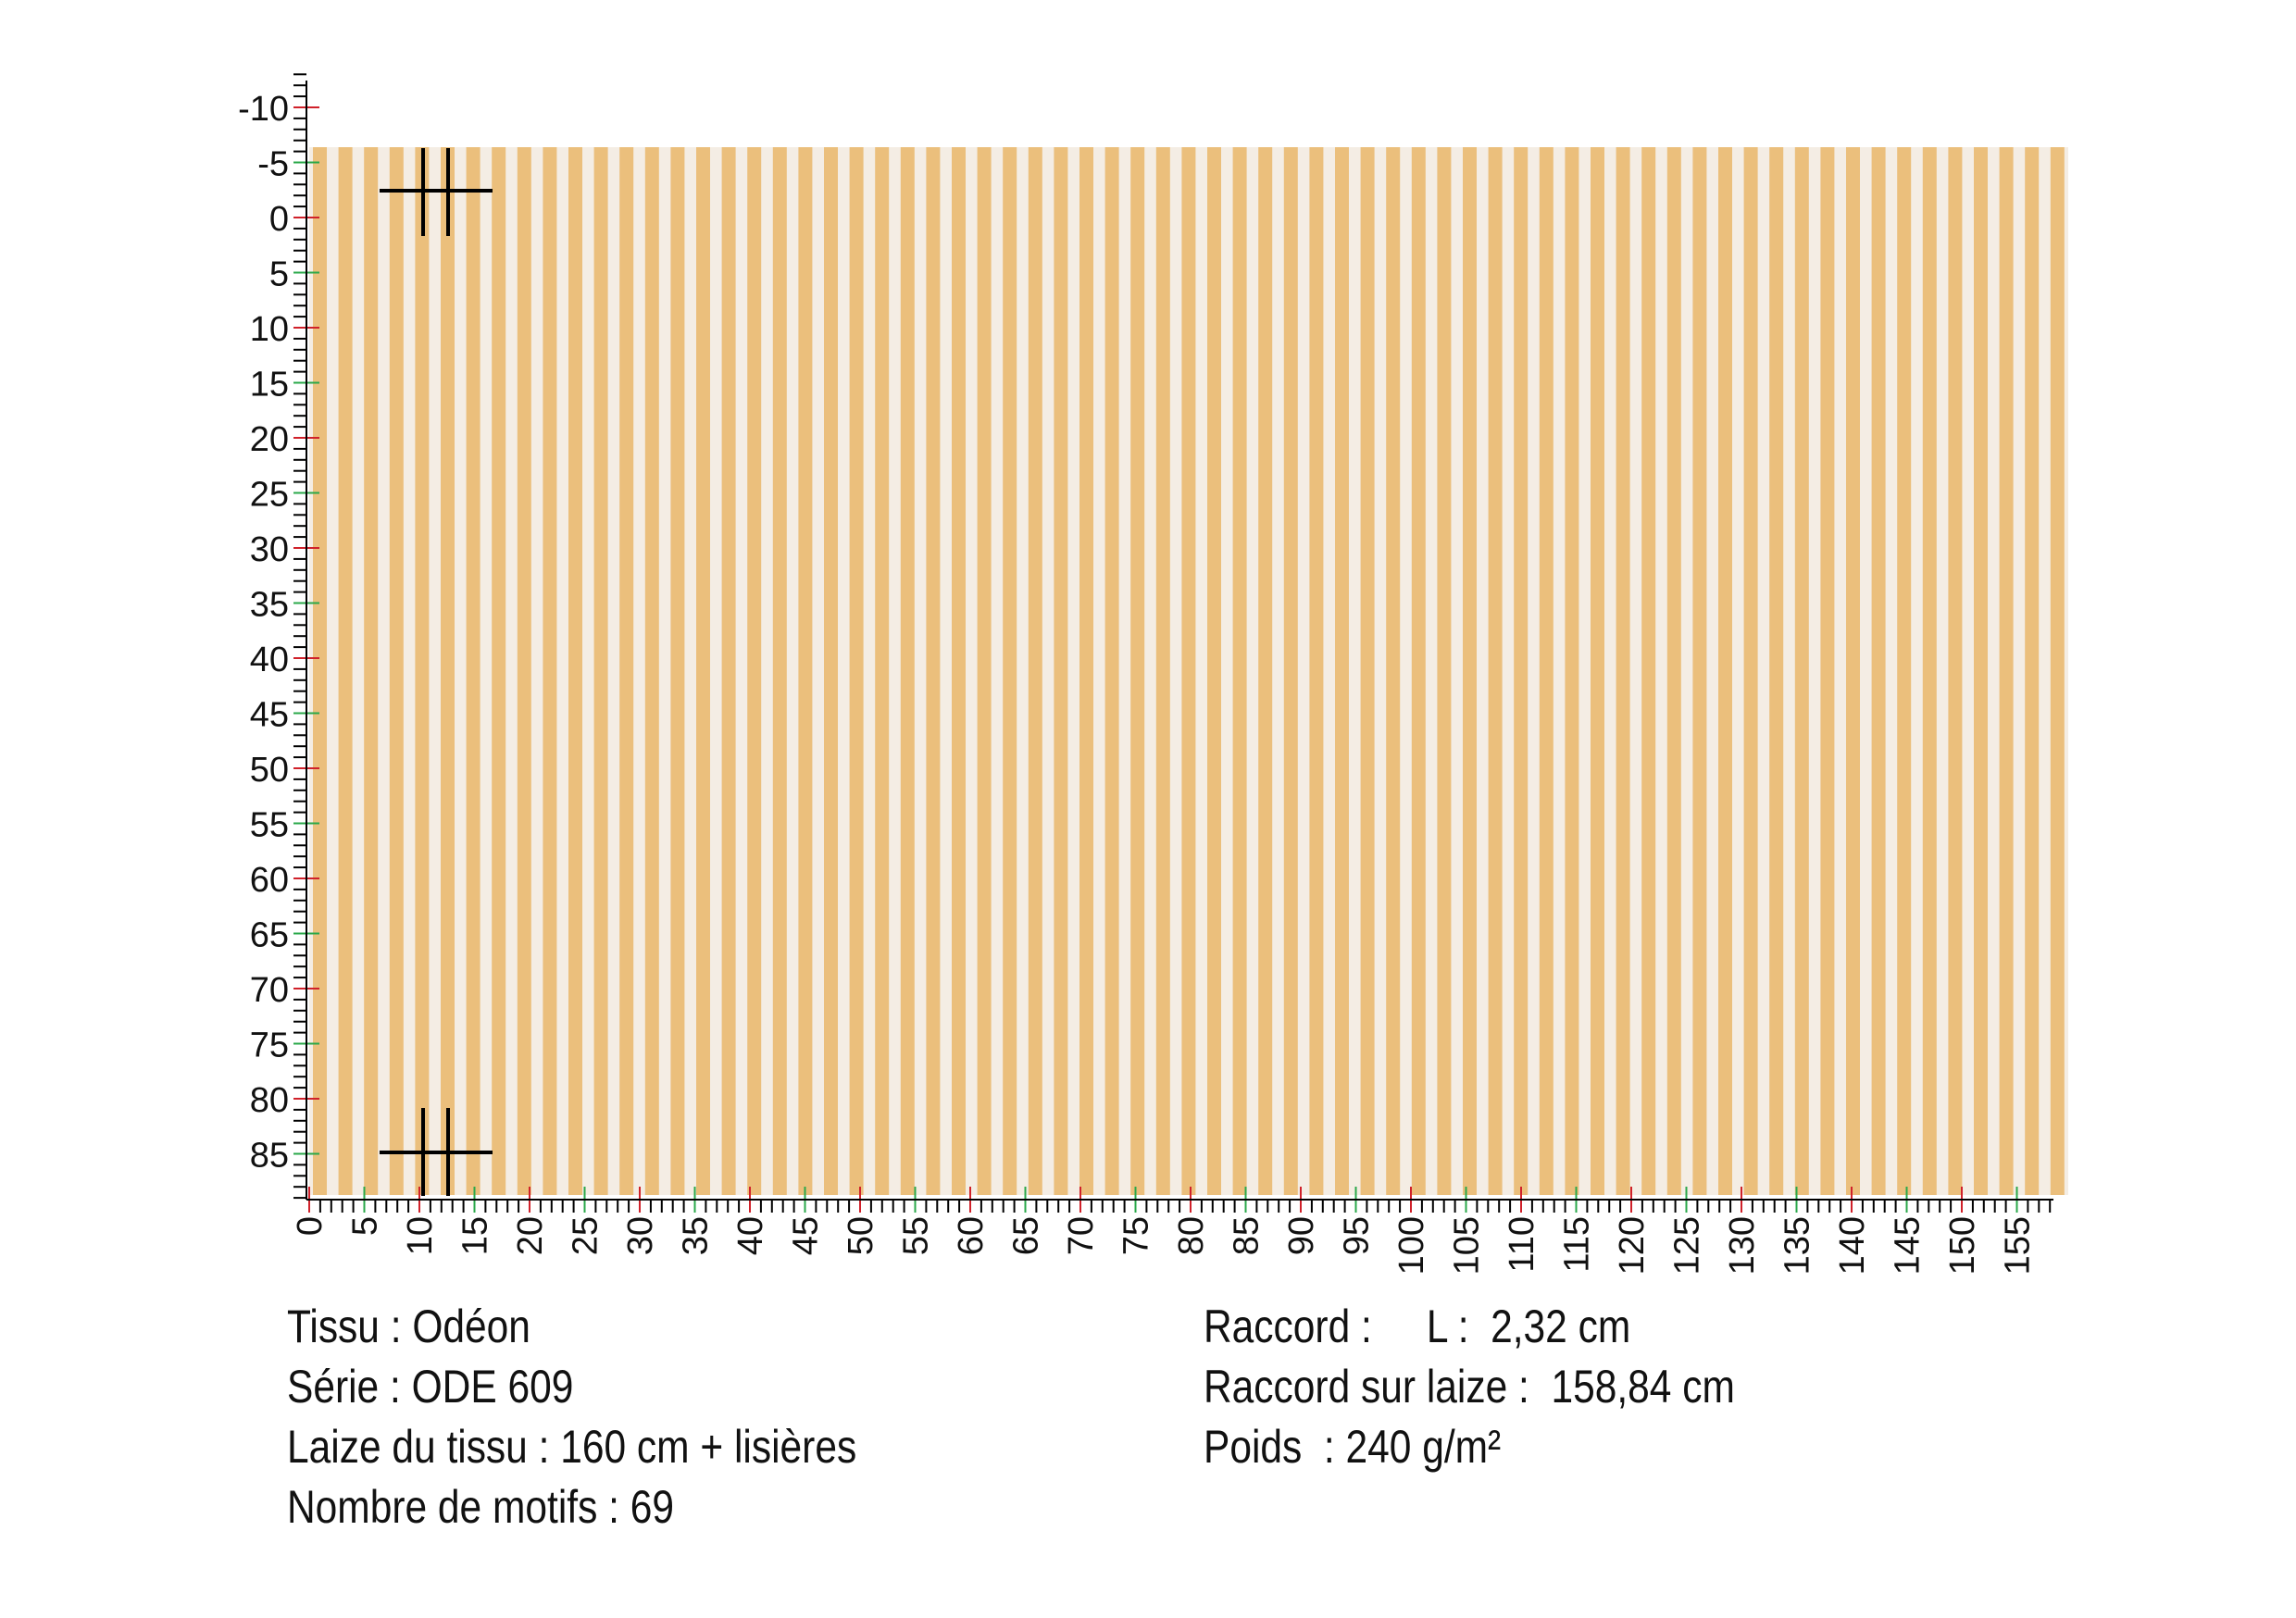  I want to click on horizontal-ruler-label: 50, so click(861, 1235).